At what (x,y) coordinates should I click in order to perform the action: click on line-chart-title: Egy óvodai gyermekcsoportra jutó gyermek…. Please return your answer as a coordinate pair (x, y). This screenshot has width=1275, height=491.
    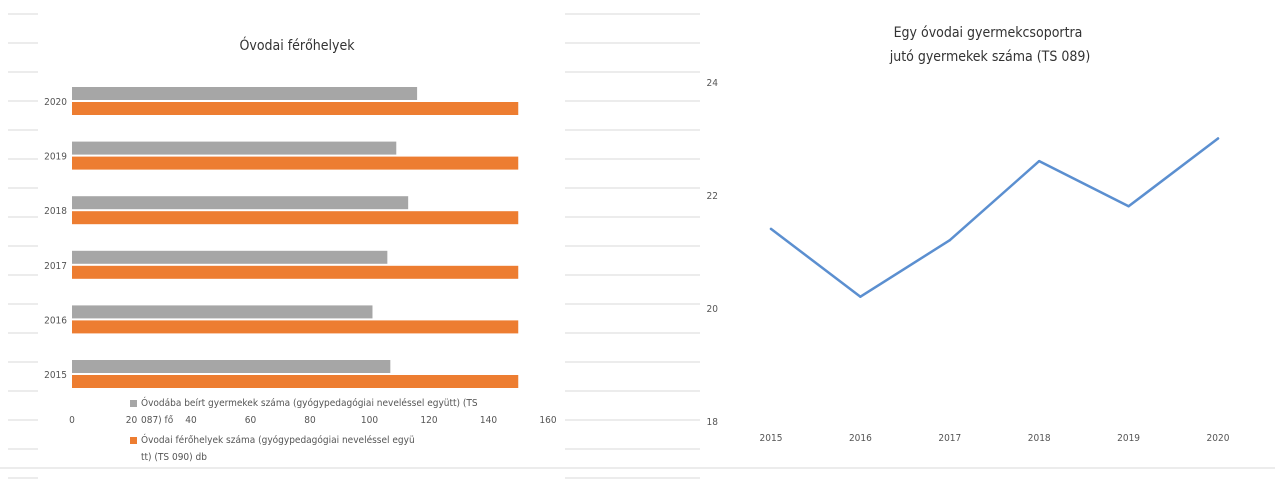
    Looking at the image, I should click on (990, 45).